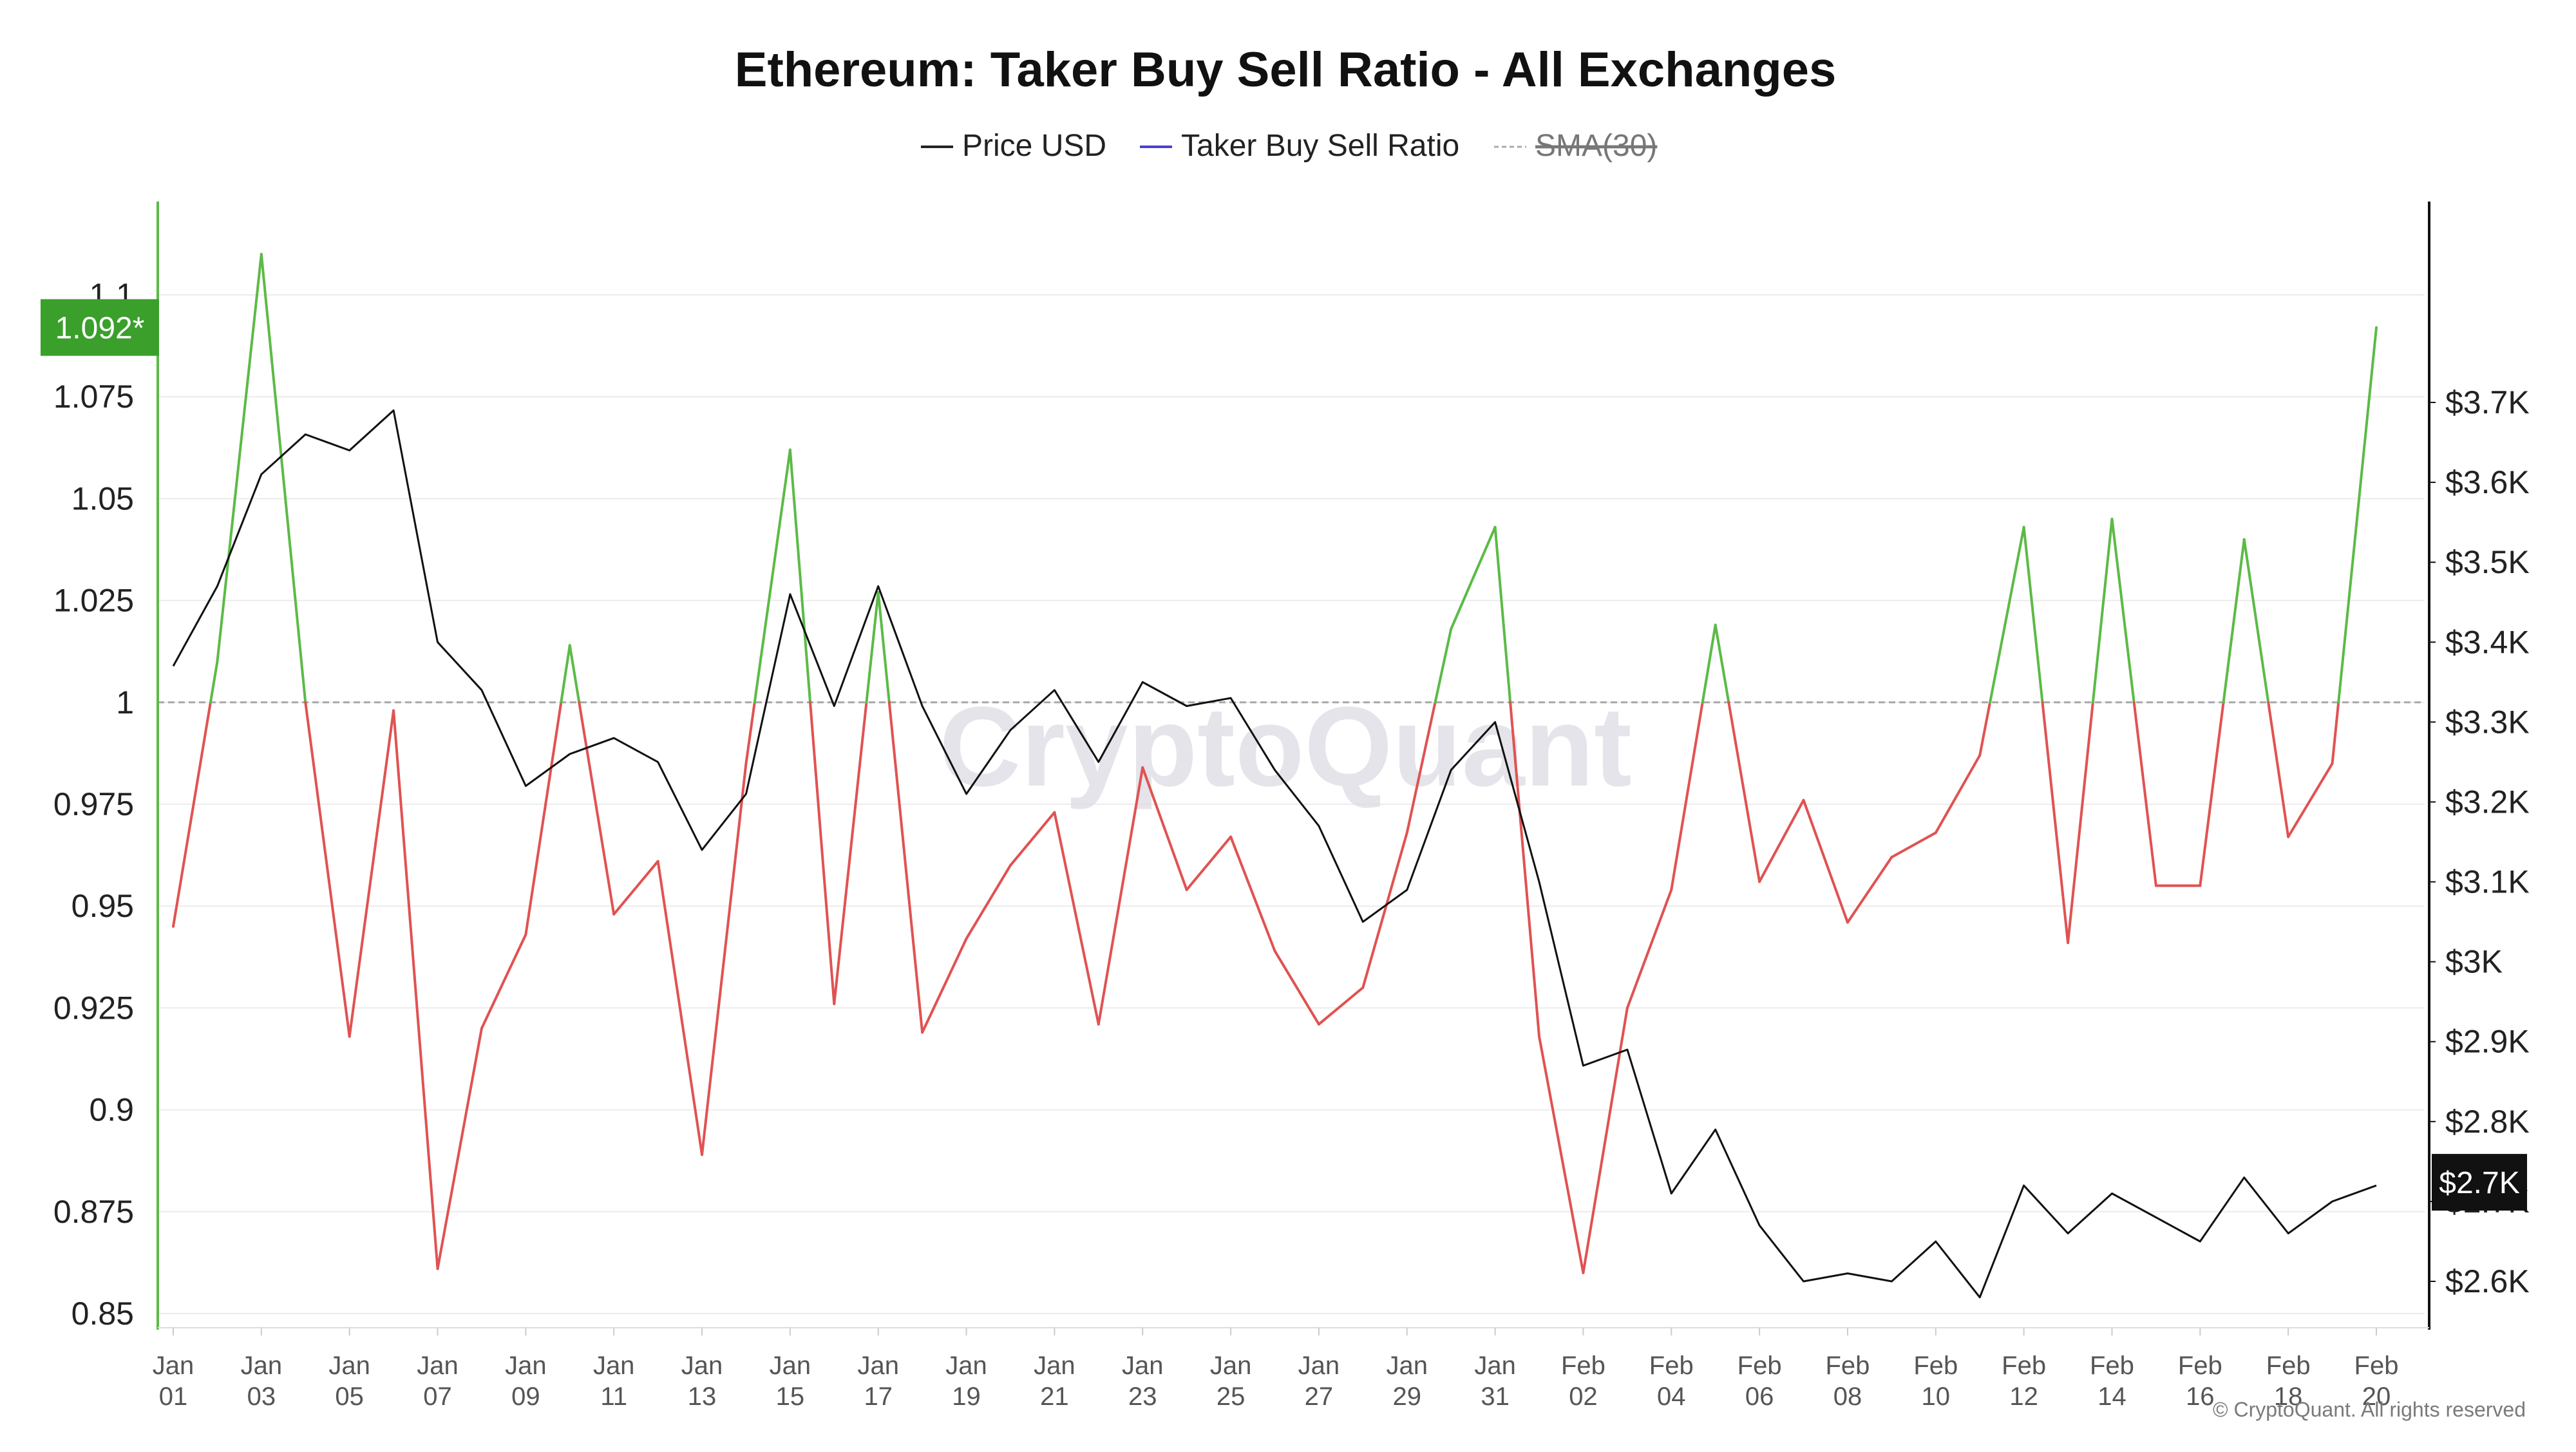 This screenshot has height=1452, width=2576. Describe the element at coordinates (2487, 1042) in the screenshot. I see `price-tick-label: $2.9K` at that location.